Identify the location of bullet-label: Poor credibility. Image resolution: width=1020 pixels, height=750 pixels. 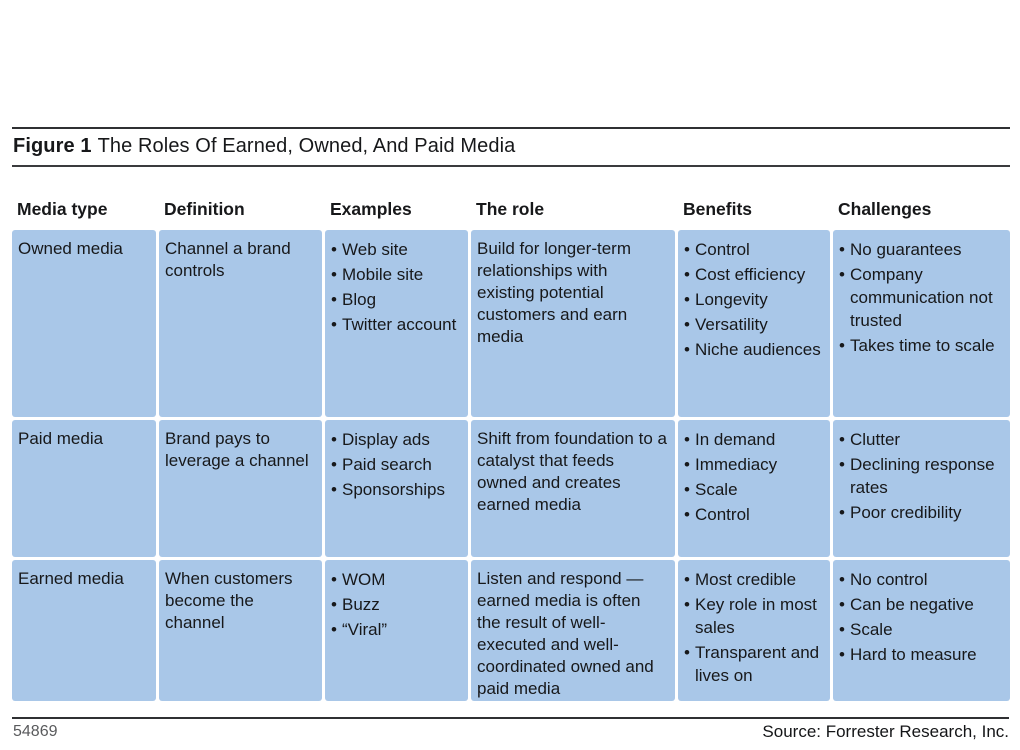
(906, 512).